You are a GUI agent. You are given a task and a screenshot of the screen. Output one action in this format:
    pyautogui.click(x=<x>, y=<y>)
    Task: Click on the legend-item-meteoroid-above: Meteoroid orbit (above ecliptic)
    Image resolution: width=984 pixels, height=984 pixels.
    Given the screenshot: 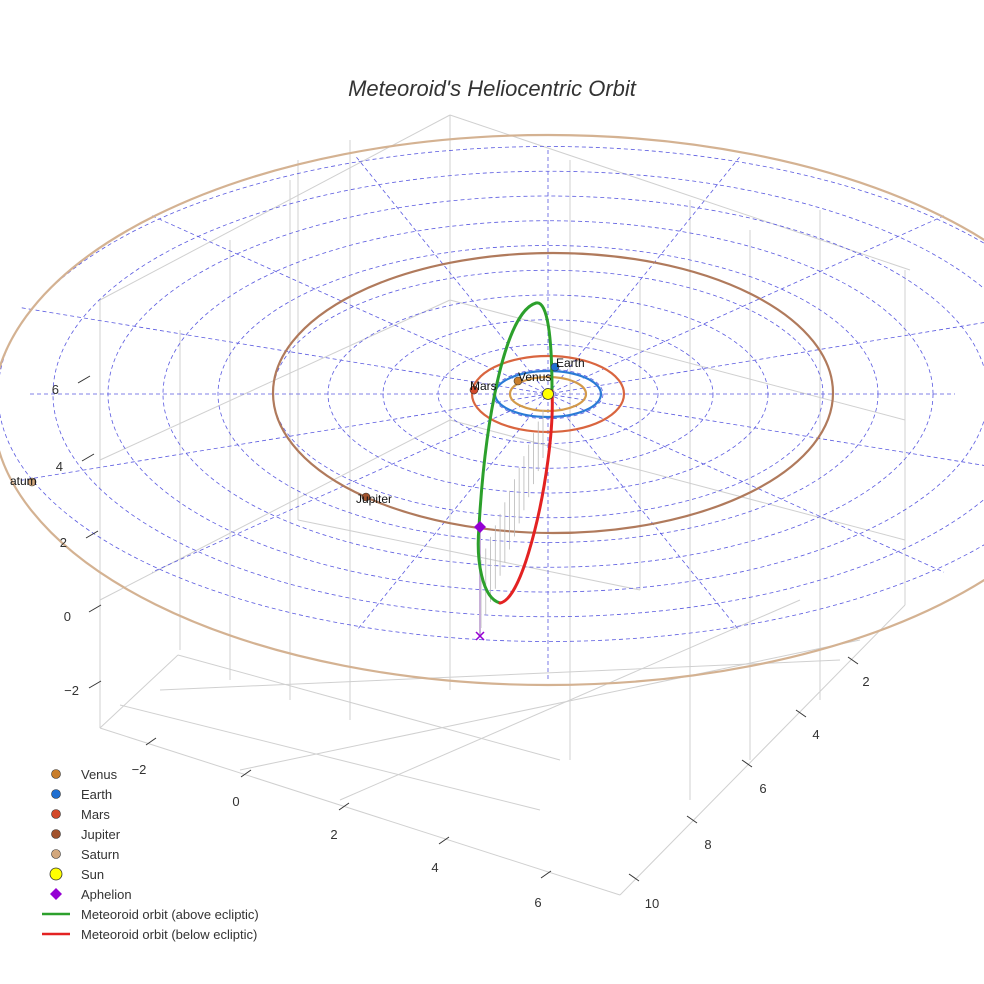 What is the action you would take?
    pyautogui.click(x=150, y=914)
    